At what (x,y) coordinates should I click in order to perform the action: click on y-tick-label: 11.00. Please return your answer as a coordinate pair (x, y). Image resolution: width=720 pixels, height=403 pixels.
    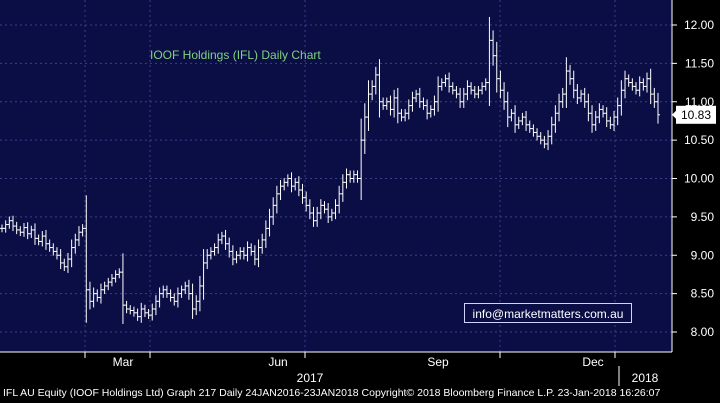
    Looking at the image, I should click on (699, 102).